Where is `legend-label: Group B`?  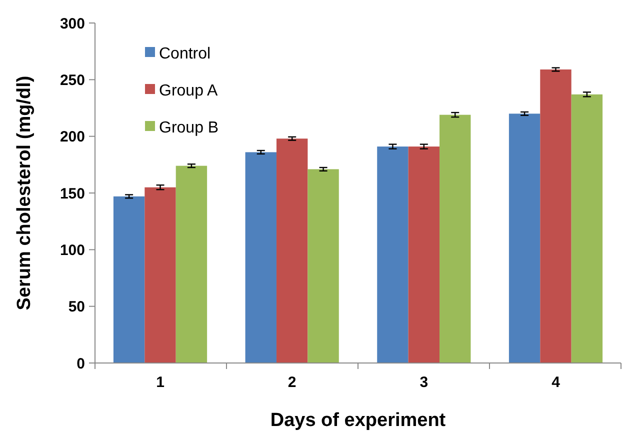 legend-label: Group B is located at coordinates (189, 128).